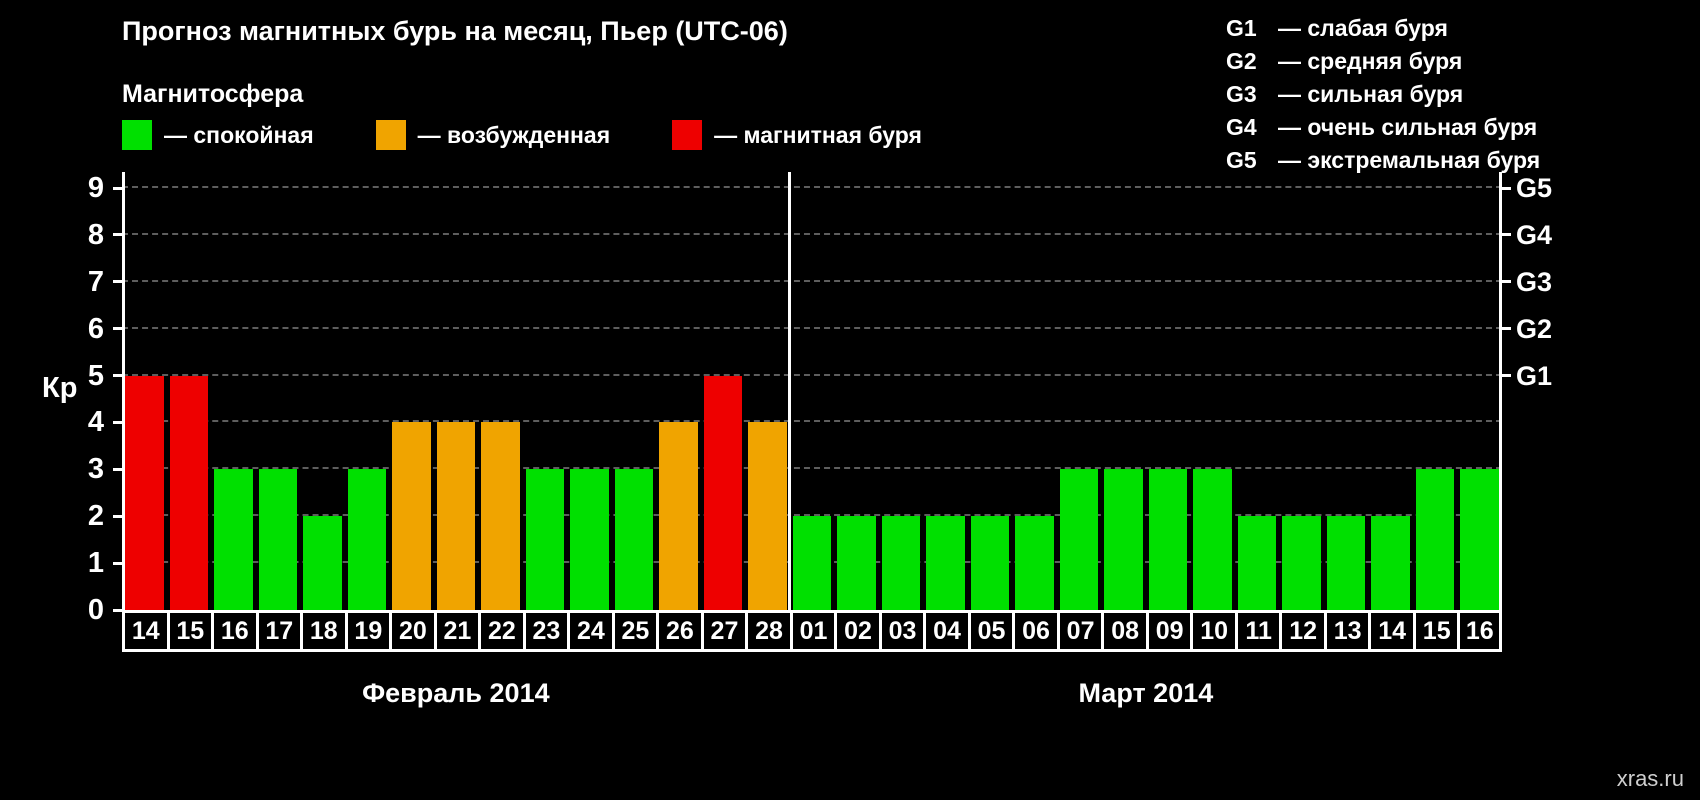  Describe the element at coordinates (213, 94) in the screenshot. I see `magnetosphere-label: Магнитосфера` at that location.